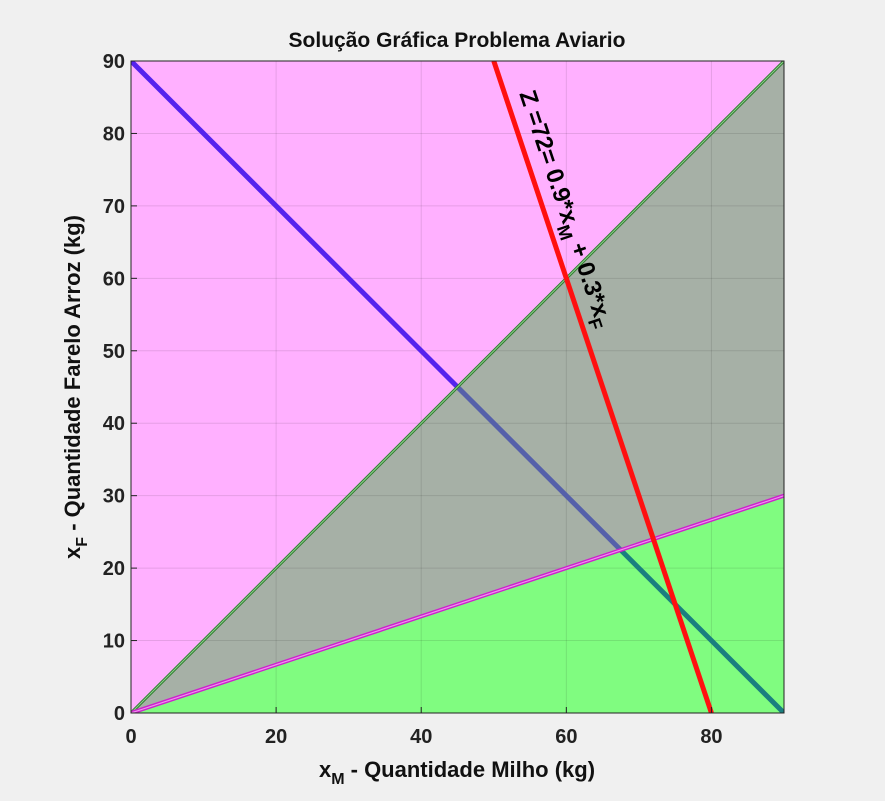 The width and height of the screenshot is (885, 801). What do you see at coordinates (565, 232) in the screenshot?
I see `annotation-subscript: M` at bounding box center [565, 232].